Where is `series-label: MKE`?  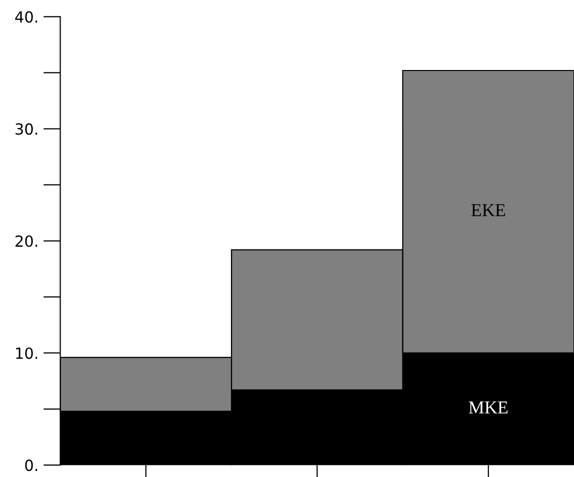
series-label: MKE is located at coordinates (488, 408).